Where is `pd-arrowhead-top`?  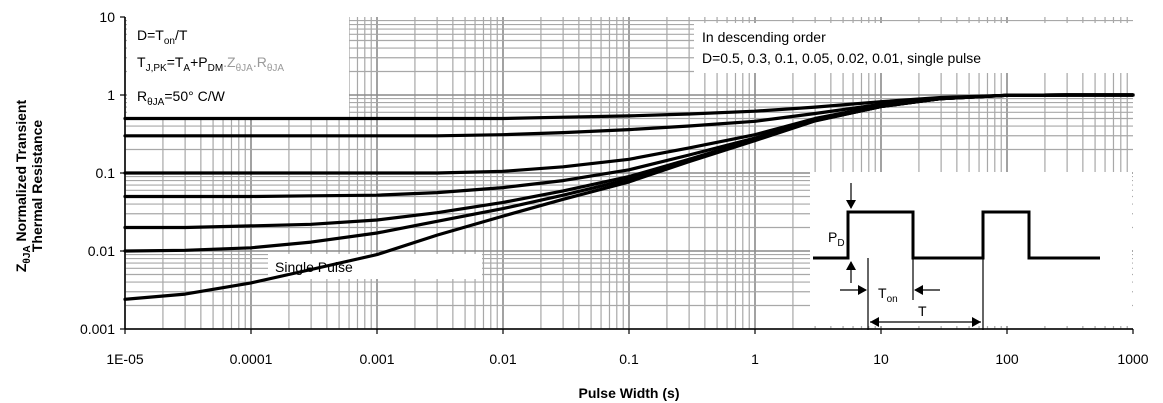 pd-arrowhead-top is located at coordinates (851, 204).